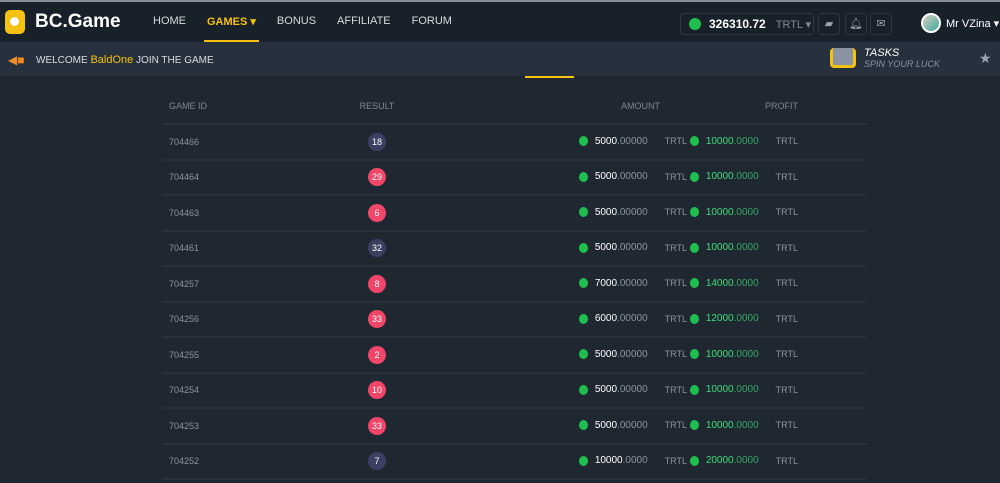 The image size is (1000, 483). What do you see at coordinates (313, 29) in the screenshot?
I see `main-nav: HOME GAMES ▾ BONUS AFFILIATE FORUM` at bounding box center [313, 29].